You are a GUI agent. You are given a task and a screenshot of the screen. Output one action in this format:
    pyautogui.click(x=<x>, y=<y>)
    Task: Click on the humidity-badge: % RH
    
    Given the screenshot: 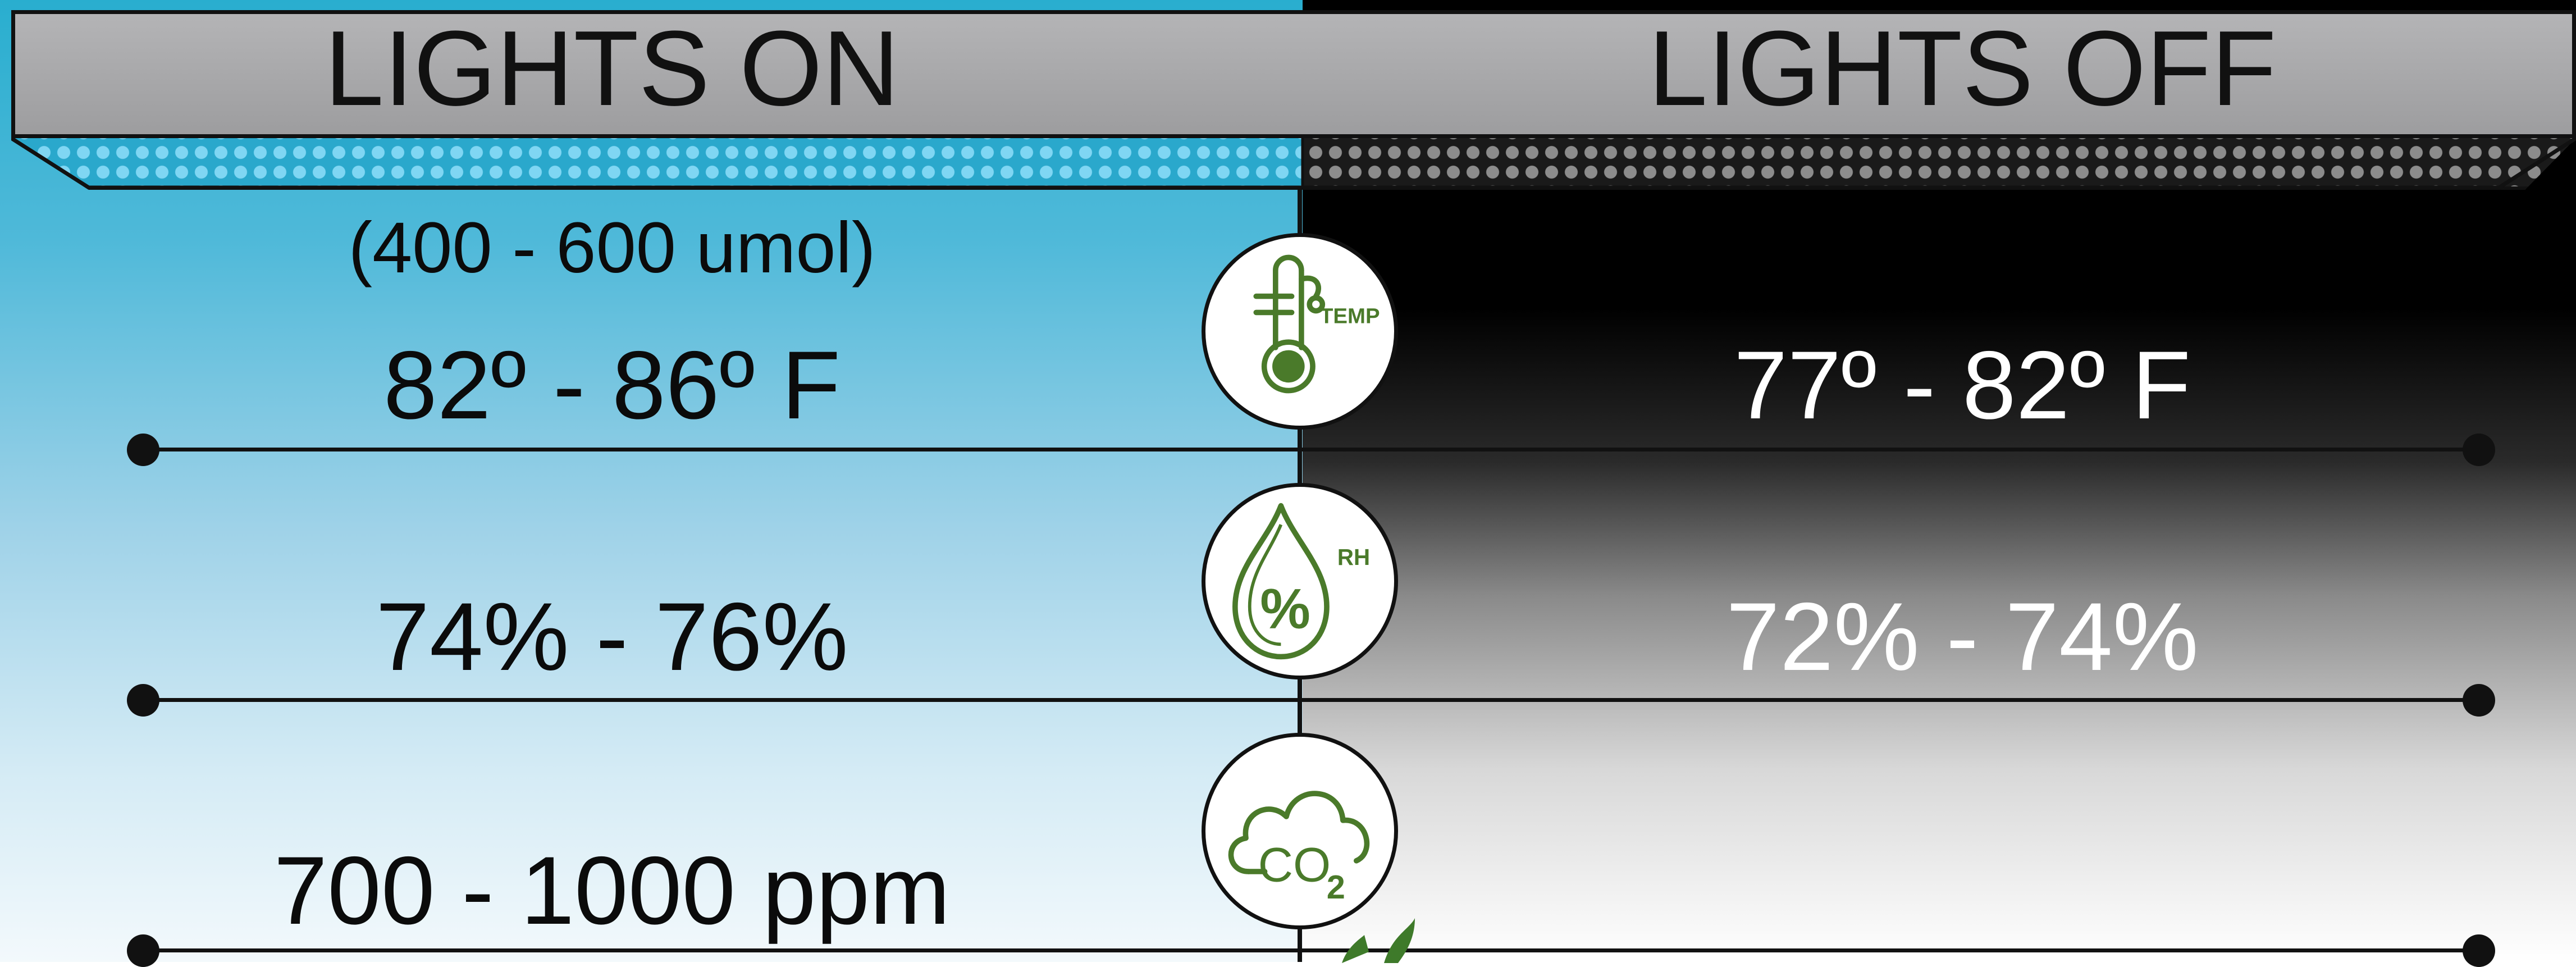 What is the action you would take?
    pyautogui.click(x=1300, y=581)
    